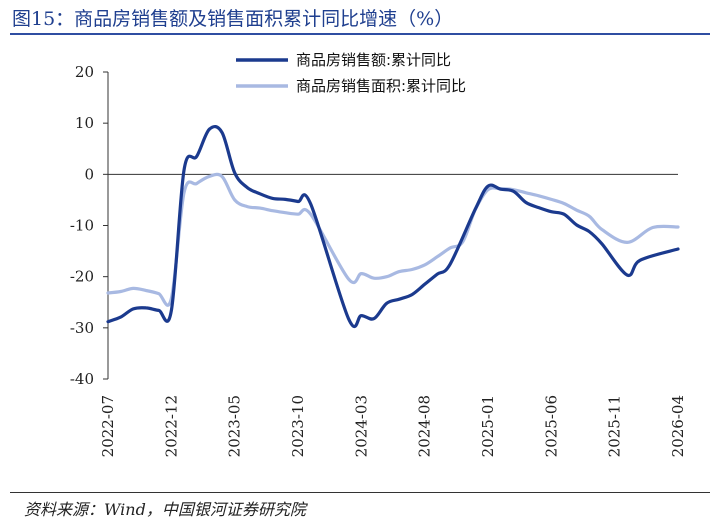 The image size is (720, 522). Describe the element at coordinates (171, 426) in the screenshot. I see `x-tick-label: 2022-12` at that location.